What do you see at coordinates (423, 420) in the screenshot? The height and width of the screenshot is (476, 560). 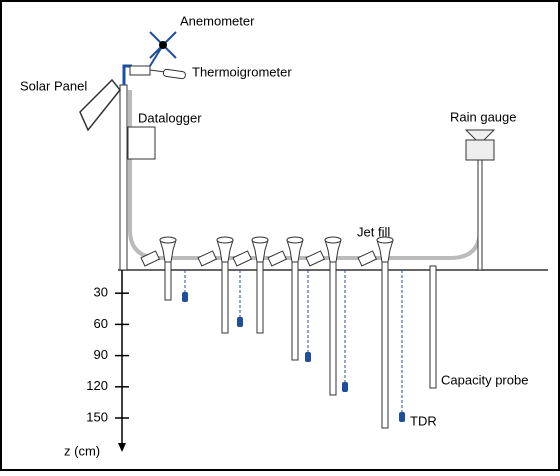 I see `label: TDR` at bounding box center [423, 420].